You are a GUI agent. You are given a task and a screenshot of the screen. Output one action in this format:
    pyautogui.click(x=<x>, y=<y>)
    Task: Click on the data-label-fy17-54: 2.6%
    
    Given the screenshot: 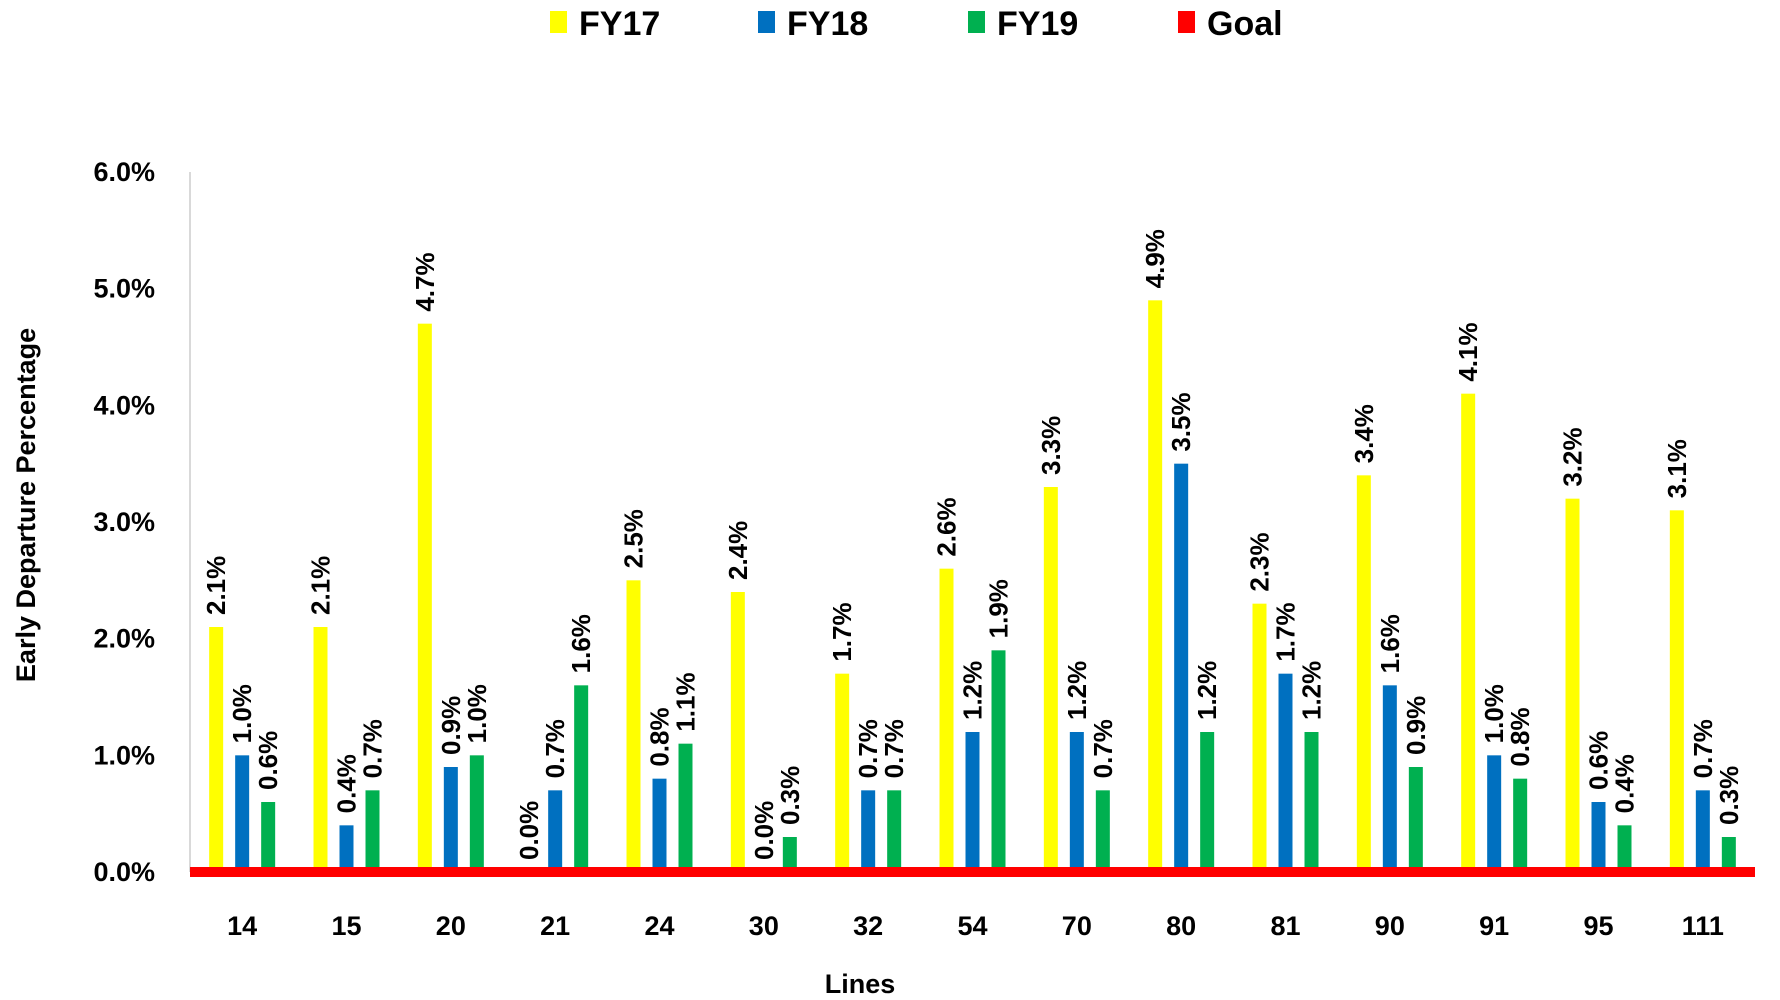 What is the action you would take?
    pyautogui.click(x=947, y=526)
    